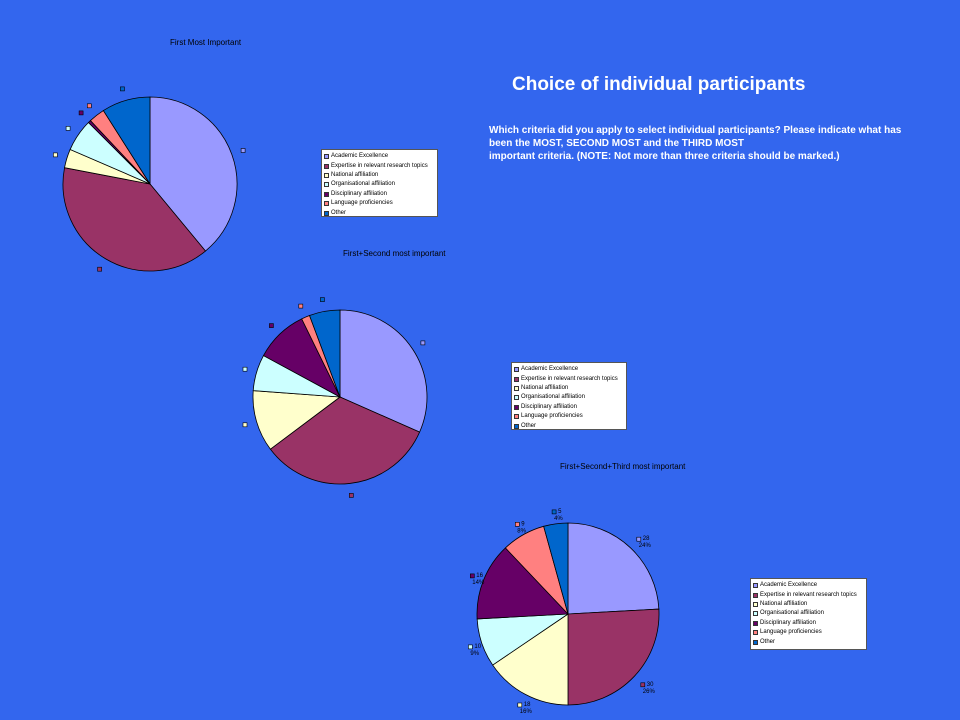 The width and height of the screenshot is (960, 720). I want to click on data-label-count: 30, so click(650, 685).